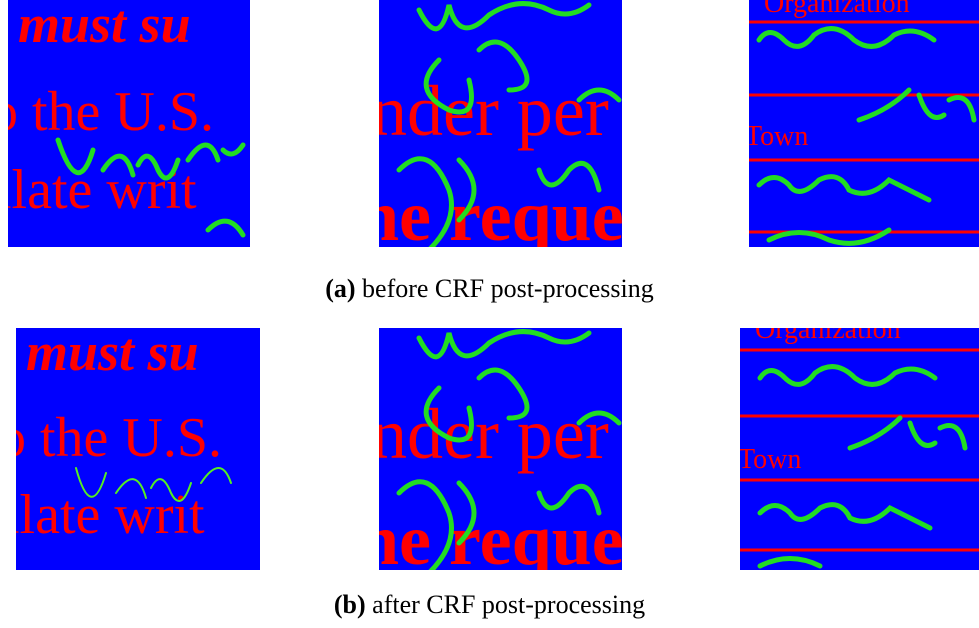  Describe the element at coordinates (508, 288) in the screenshot. I see `caption-text: before CRF post-processing` at that location.